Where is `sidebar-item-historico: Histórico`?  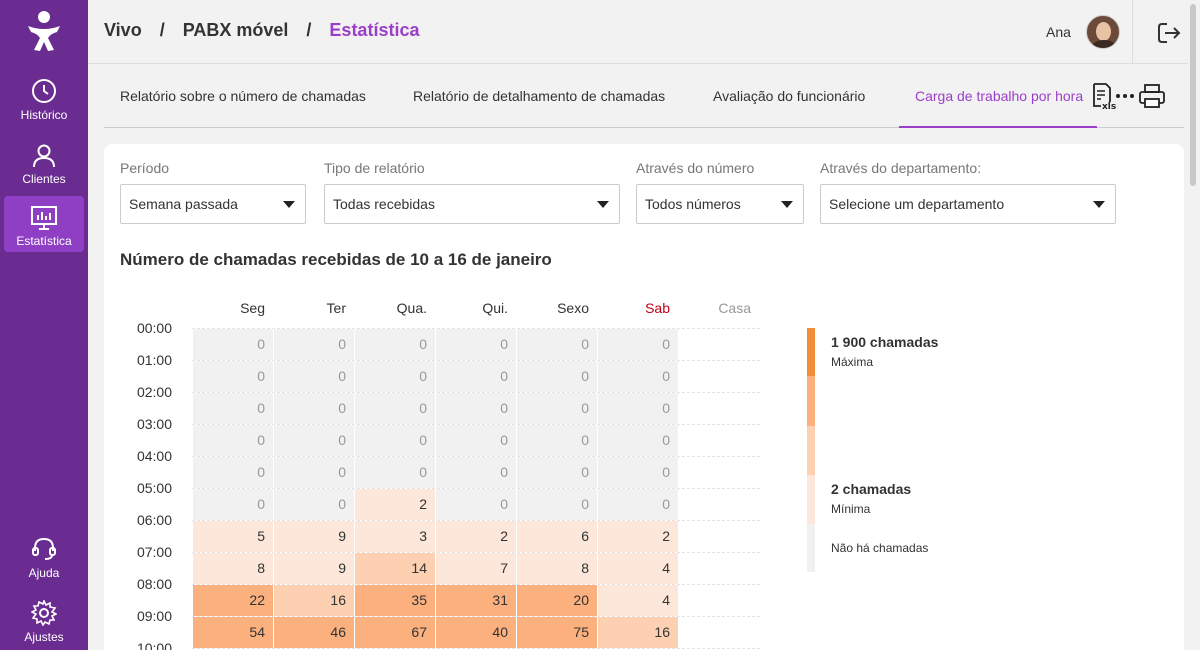 sidebar-item-historico: Histórico is located at coordinates (44, 98).